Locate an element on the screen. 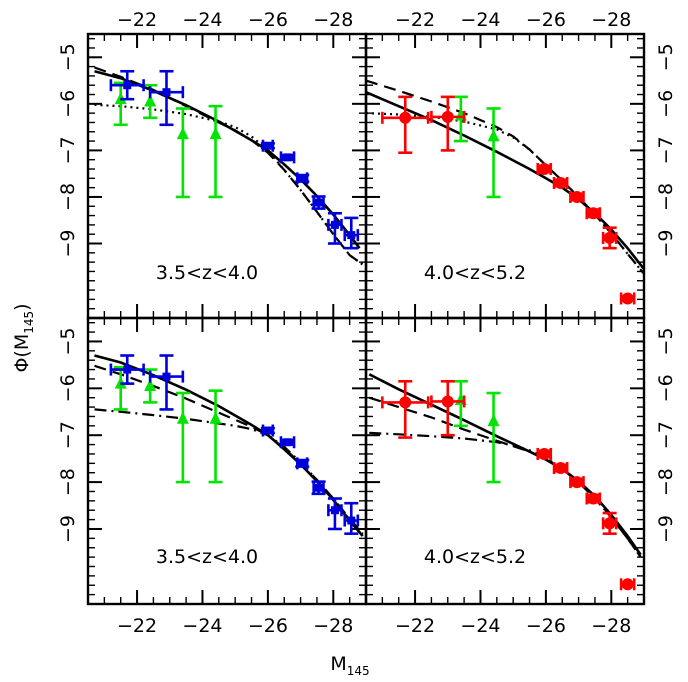  y-tick-label-right: −6 is located at coordinates (666, 388).